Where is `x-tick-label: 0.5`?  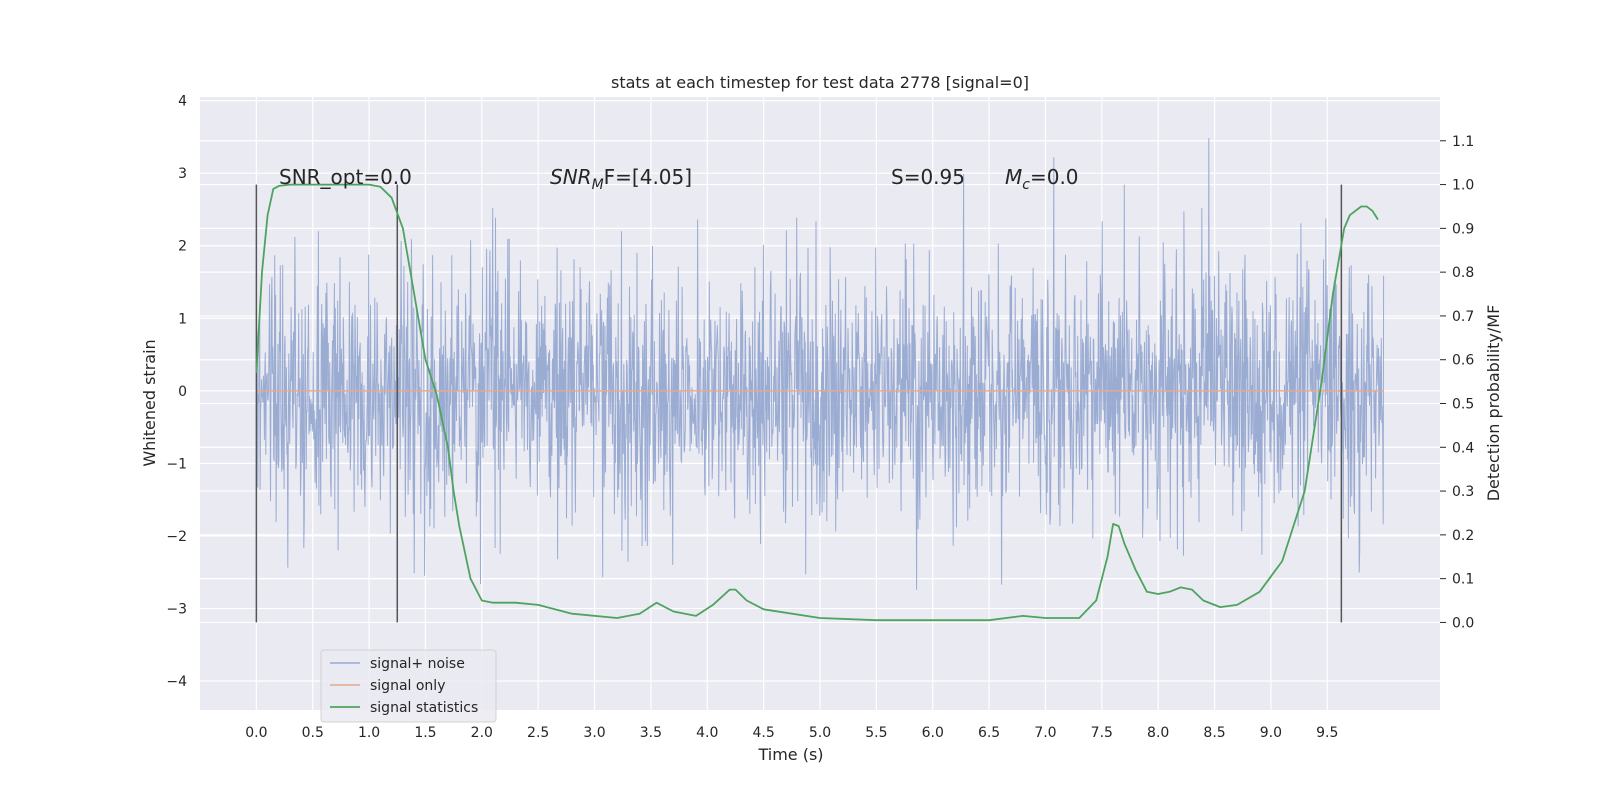 x-tick-label: 0.5 is located at coordinates (313, 733).